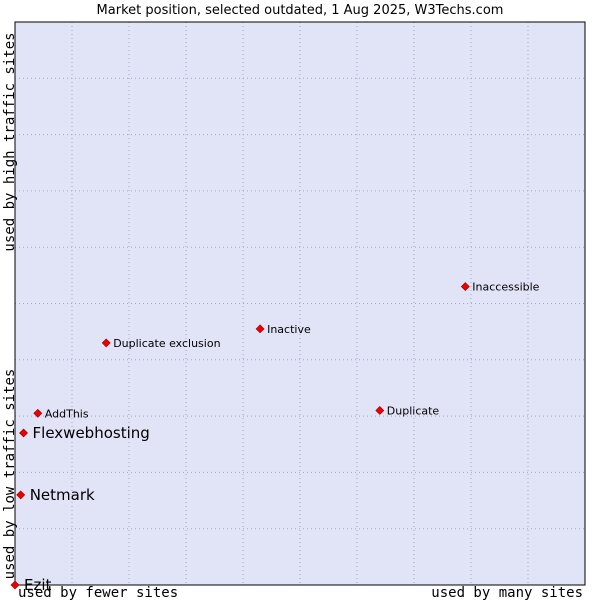 The image size is (600, 600). What do you see at coordinates (166, 343) in the screenshot?
I see `point-label-duplicate-exclusion: Duplicate exclusion` at bounding box center [166, 343].